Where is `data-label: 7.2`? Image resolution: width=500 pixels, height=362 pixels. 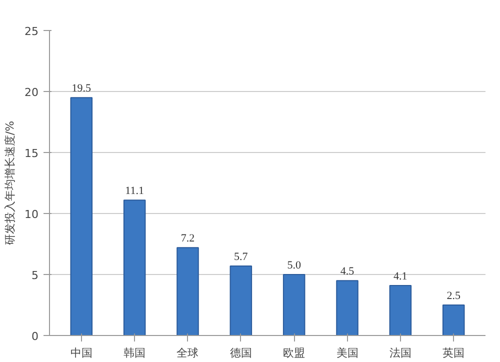 data-label: 7.2 is located at coordinates (187, 238).